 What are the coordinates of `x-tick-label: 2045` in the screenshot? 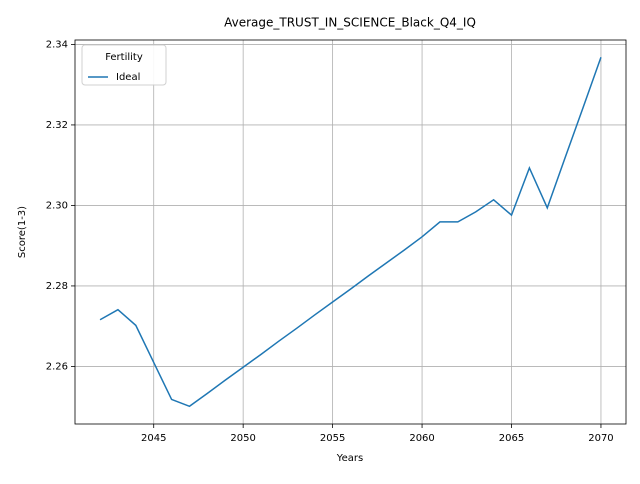 It's located at (153, 438).